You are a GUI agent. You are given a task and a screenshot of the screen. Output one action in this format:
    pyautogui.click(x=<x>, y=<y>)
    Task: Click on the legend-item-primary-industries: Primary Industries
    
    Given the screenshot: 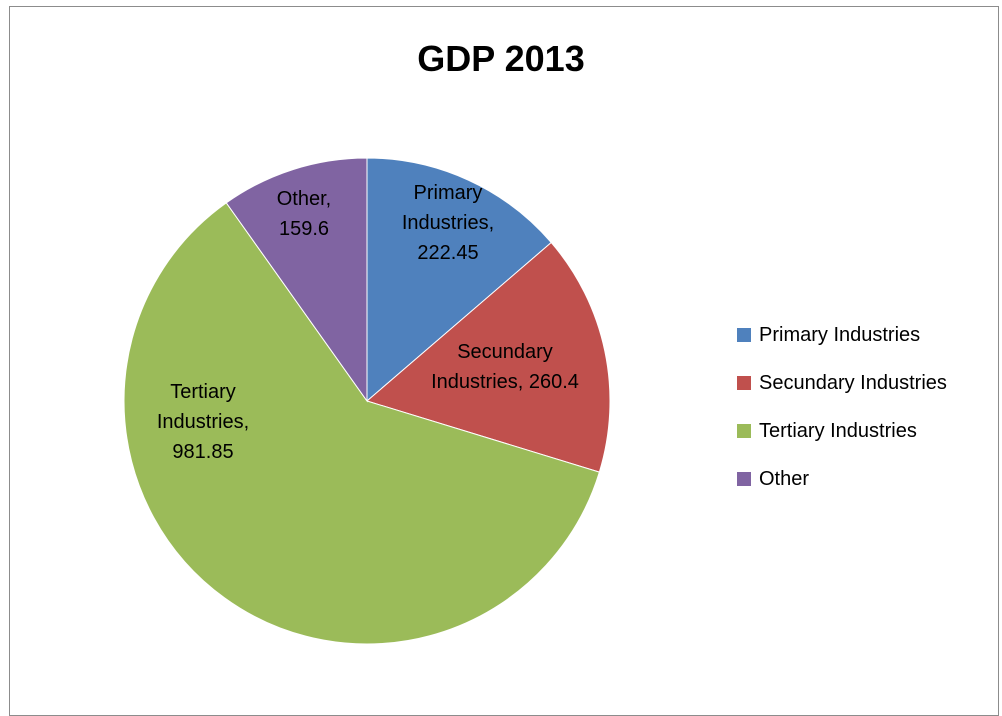 What is the action you would take?
    pyautogui.click(x=868, y=335)
    